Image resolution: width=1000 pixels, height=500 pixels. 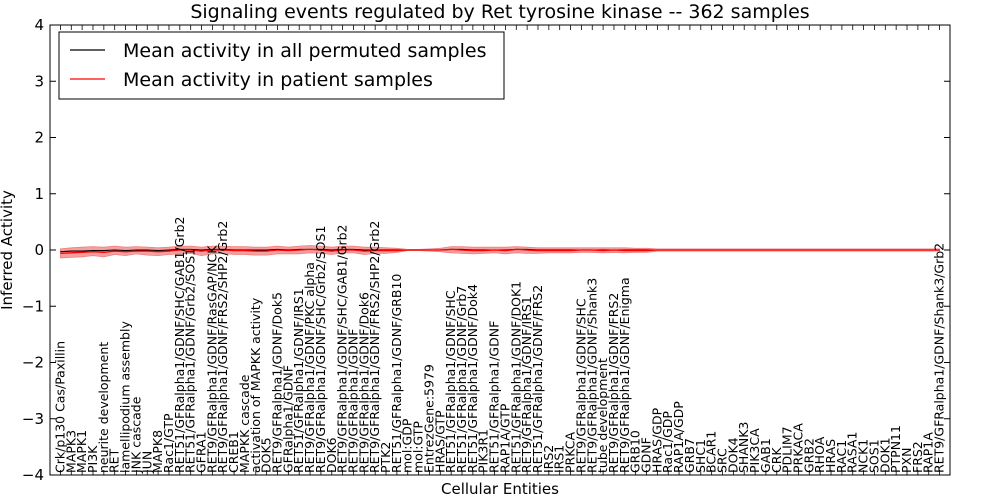 What do you see at coordinates (70, 451) in the screenshot?
I see `category-label: MAPK3` at bounding box center [70, 451].